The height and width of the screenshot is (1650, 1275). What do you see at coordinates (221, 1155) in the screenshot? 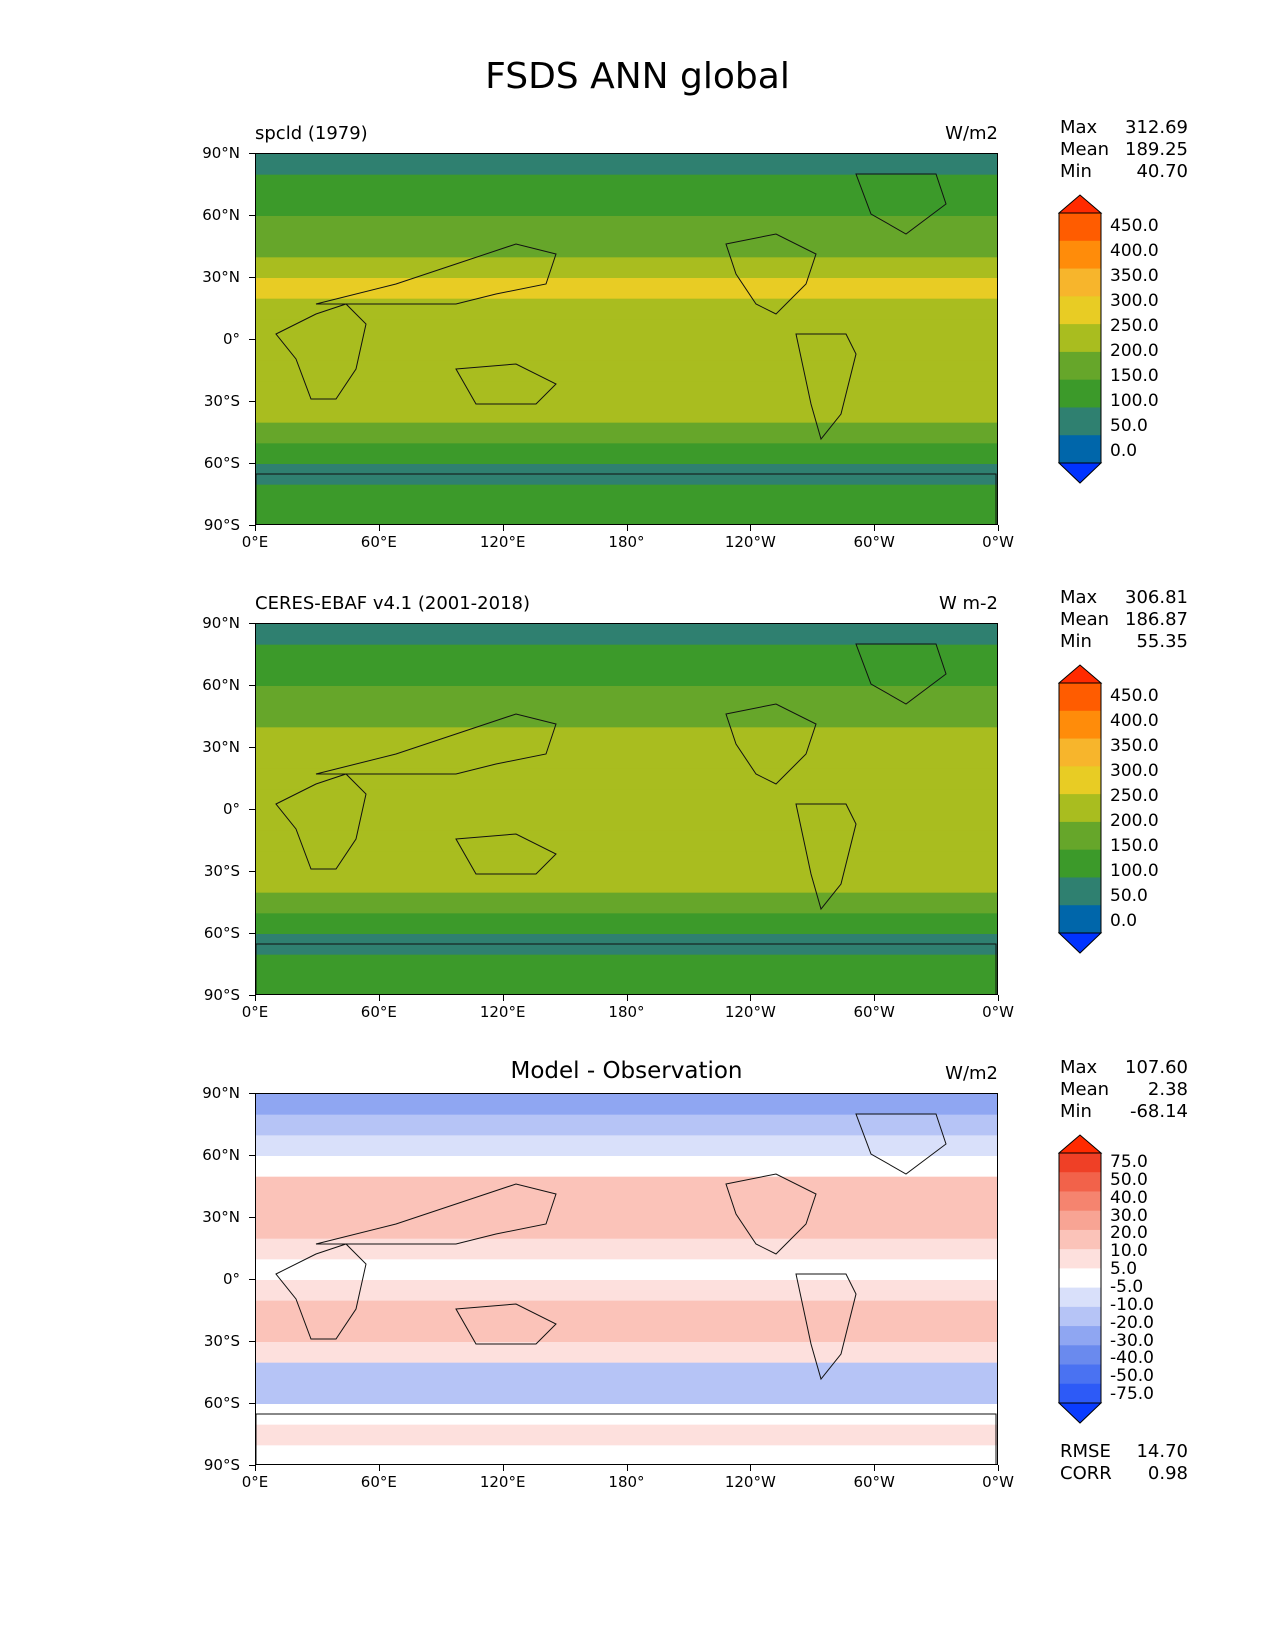
I see `y-tick-label: 60°N` at bounding box center [221, 1155].